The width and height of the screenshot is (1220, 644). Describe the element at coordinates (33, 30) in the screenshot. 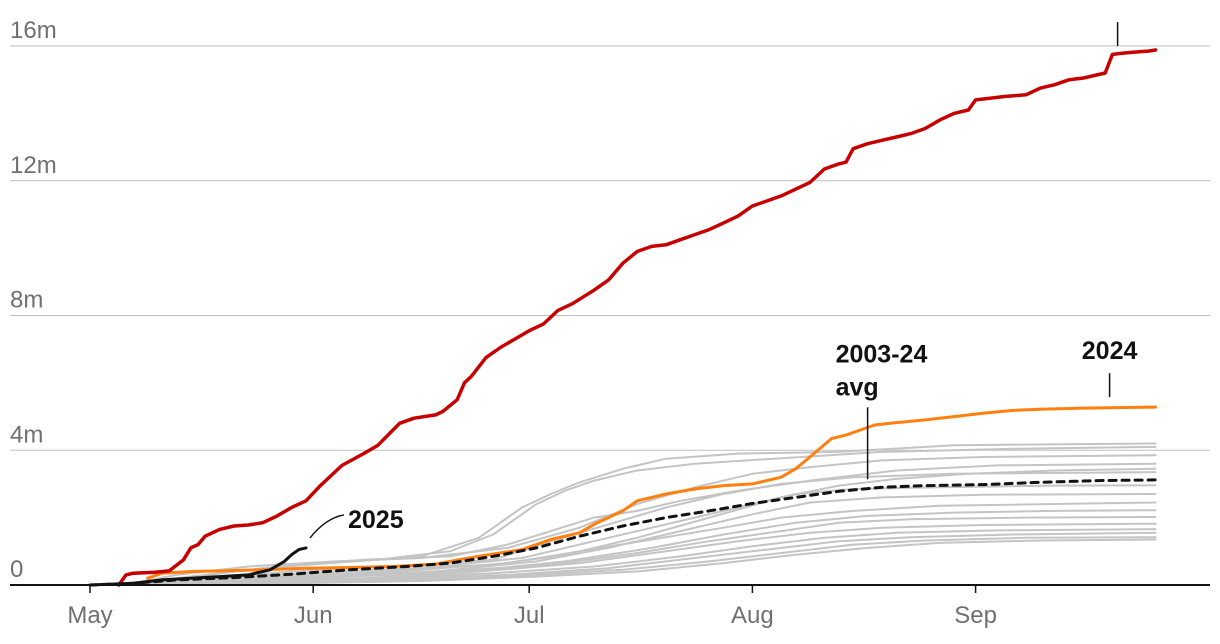

I see `y-tick-label: 16m` at that location.